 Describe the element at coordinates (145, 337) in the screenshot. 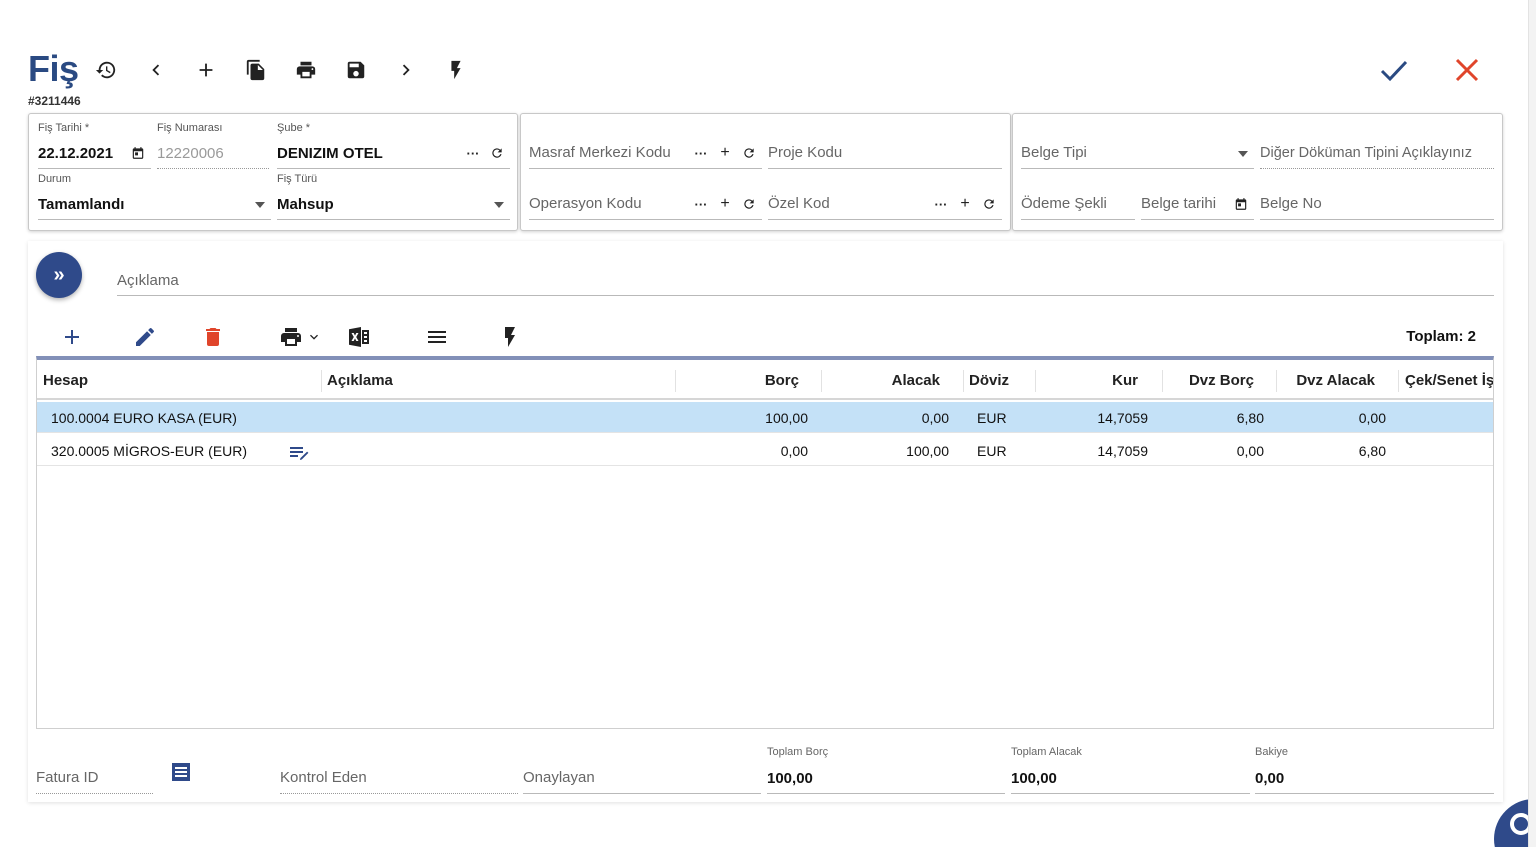

I see `edit-icon` at that location.